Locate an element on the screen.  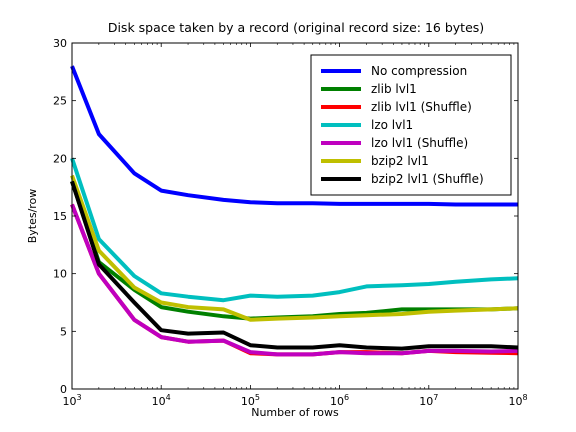
legend-label-6: bzip2 lvl1 (Shuffle) is located at coordinates (427, 179).